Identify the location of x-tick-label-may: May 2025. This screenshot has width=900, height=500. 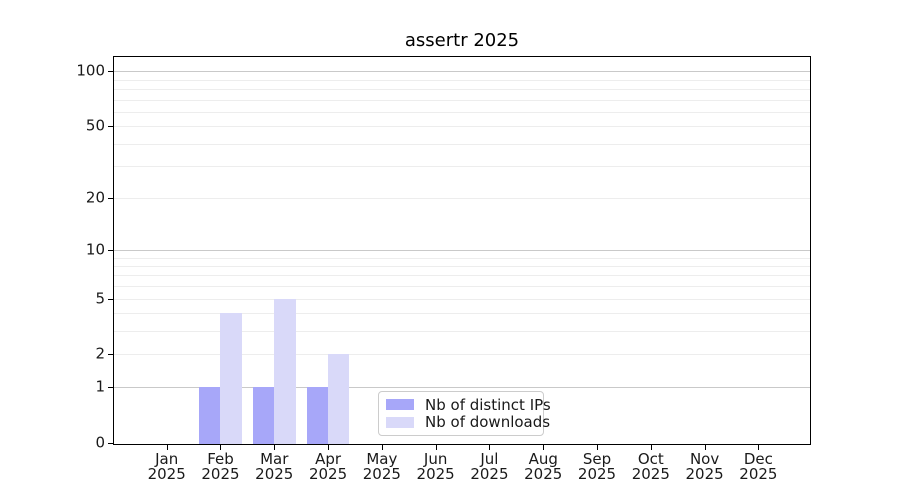
(381, 466).